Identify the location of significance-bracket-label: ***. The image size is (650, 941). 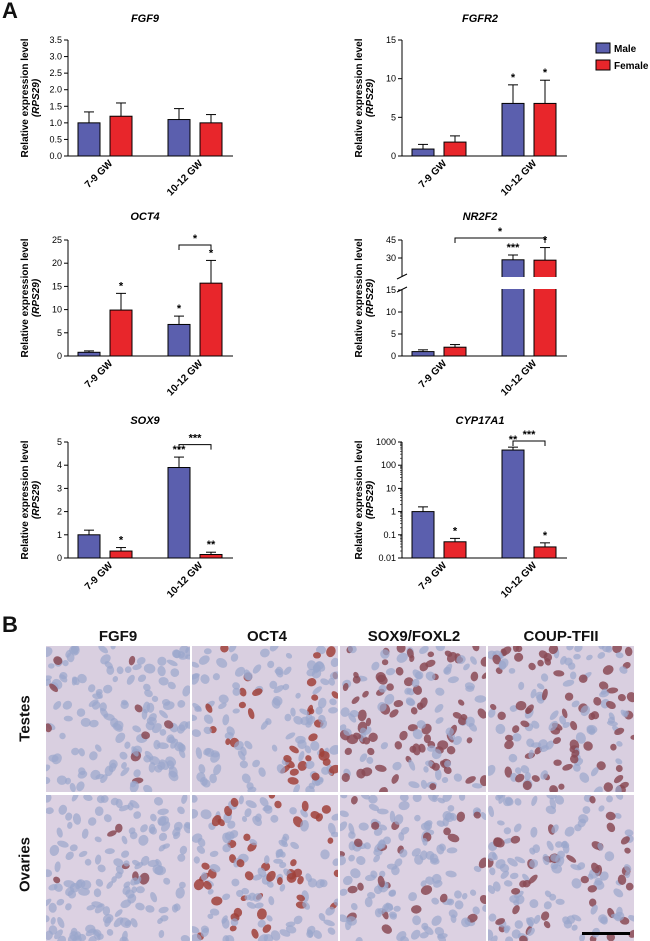
(530, 435).